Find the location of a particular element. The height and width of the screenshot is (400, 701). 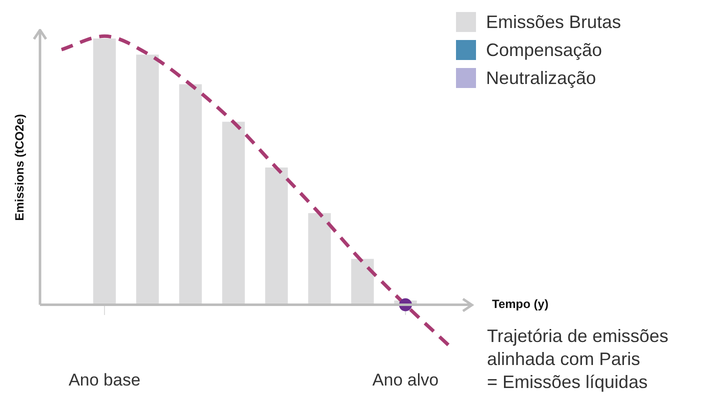

legend-label: Neutralização is located at coordinates (541, 78).